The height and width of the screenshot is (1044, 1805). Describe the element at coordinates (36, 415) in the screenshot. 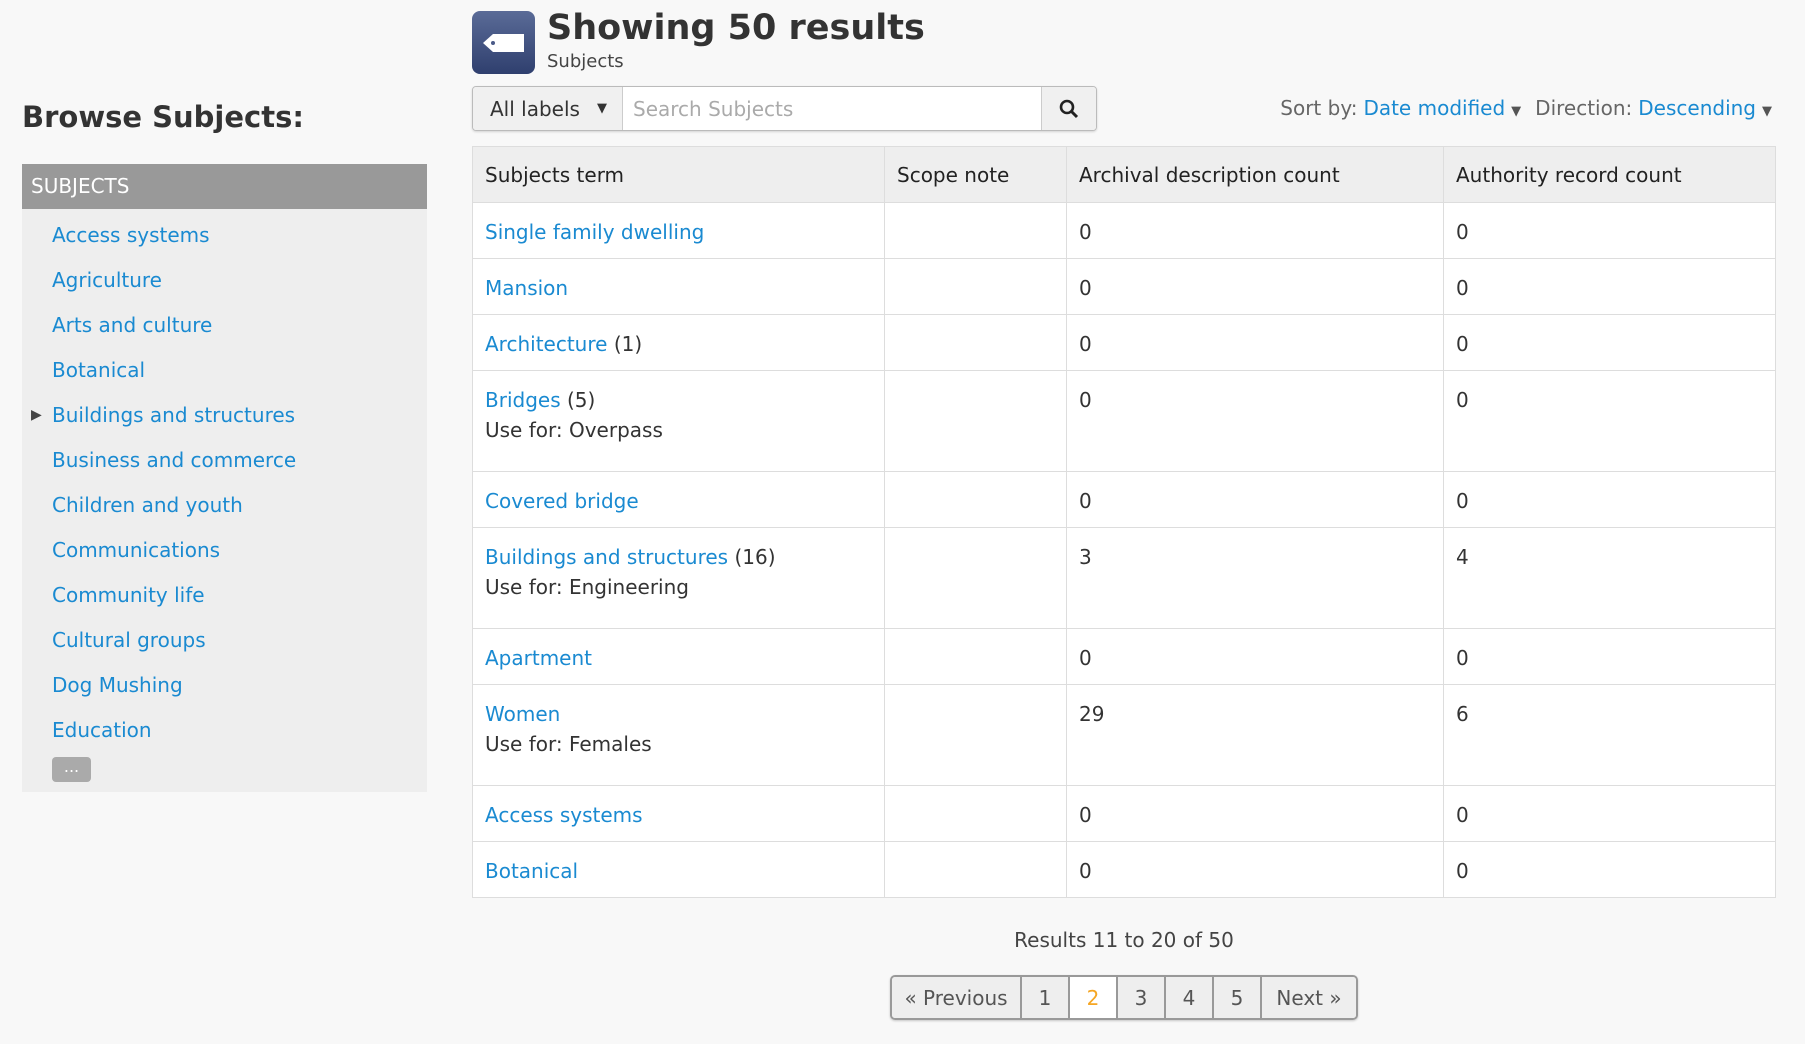

I see `expand-arrow-icon: ▶` at that location.